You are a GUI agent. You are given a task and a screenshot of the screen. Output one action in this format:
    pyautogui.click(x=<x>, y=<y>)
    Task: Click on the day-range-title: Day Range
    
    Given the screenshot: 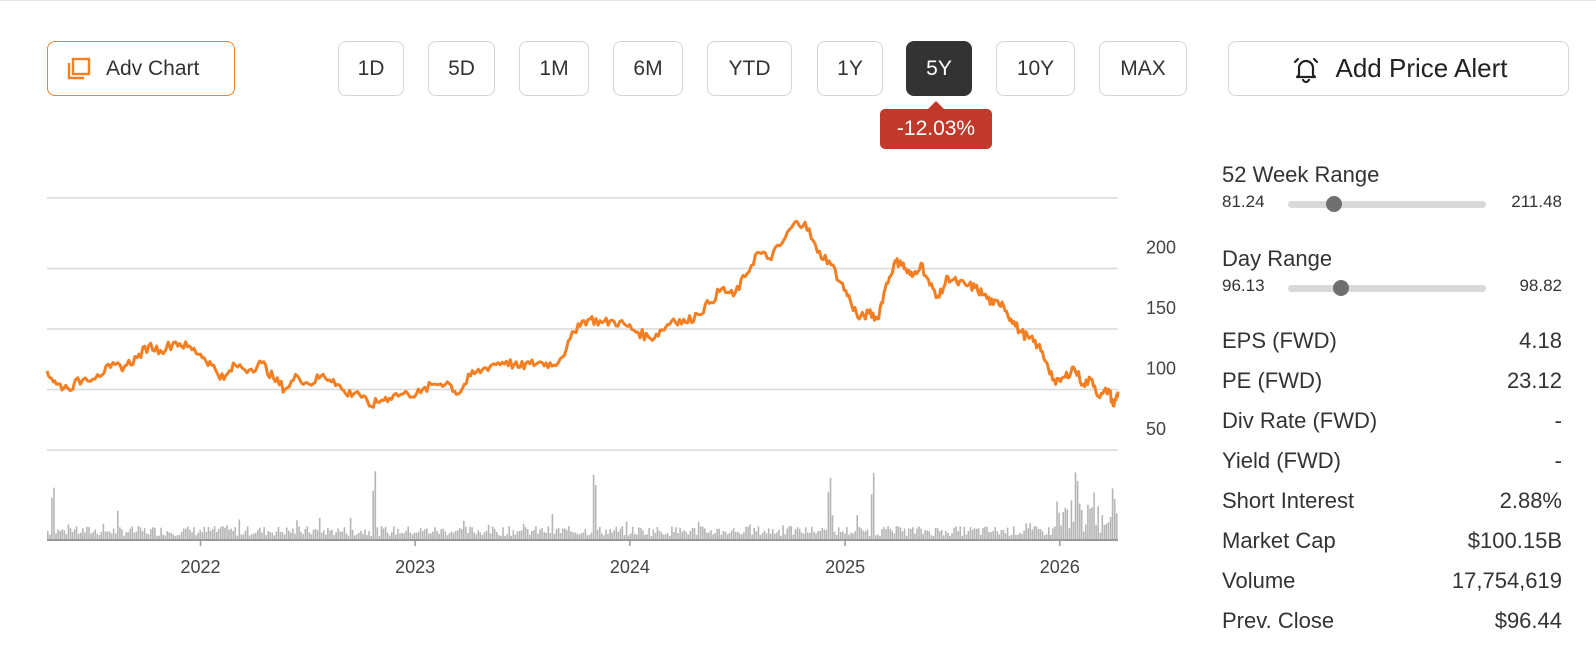 What is the action you would take?
    pyautogui.click(x=1277, y=258)
    